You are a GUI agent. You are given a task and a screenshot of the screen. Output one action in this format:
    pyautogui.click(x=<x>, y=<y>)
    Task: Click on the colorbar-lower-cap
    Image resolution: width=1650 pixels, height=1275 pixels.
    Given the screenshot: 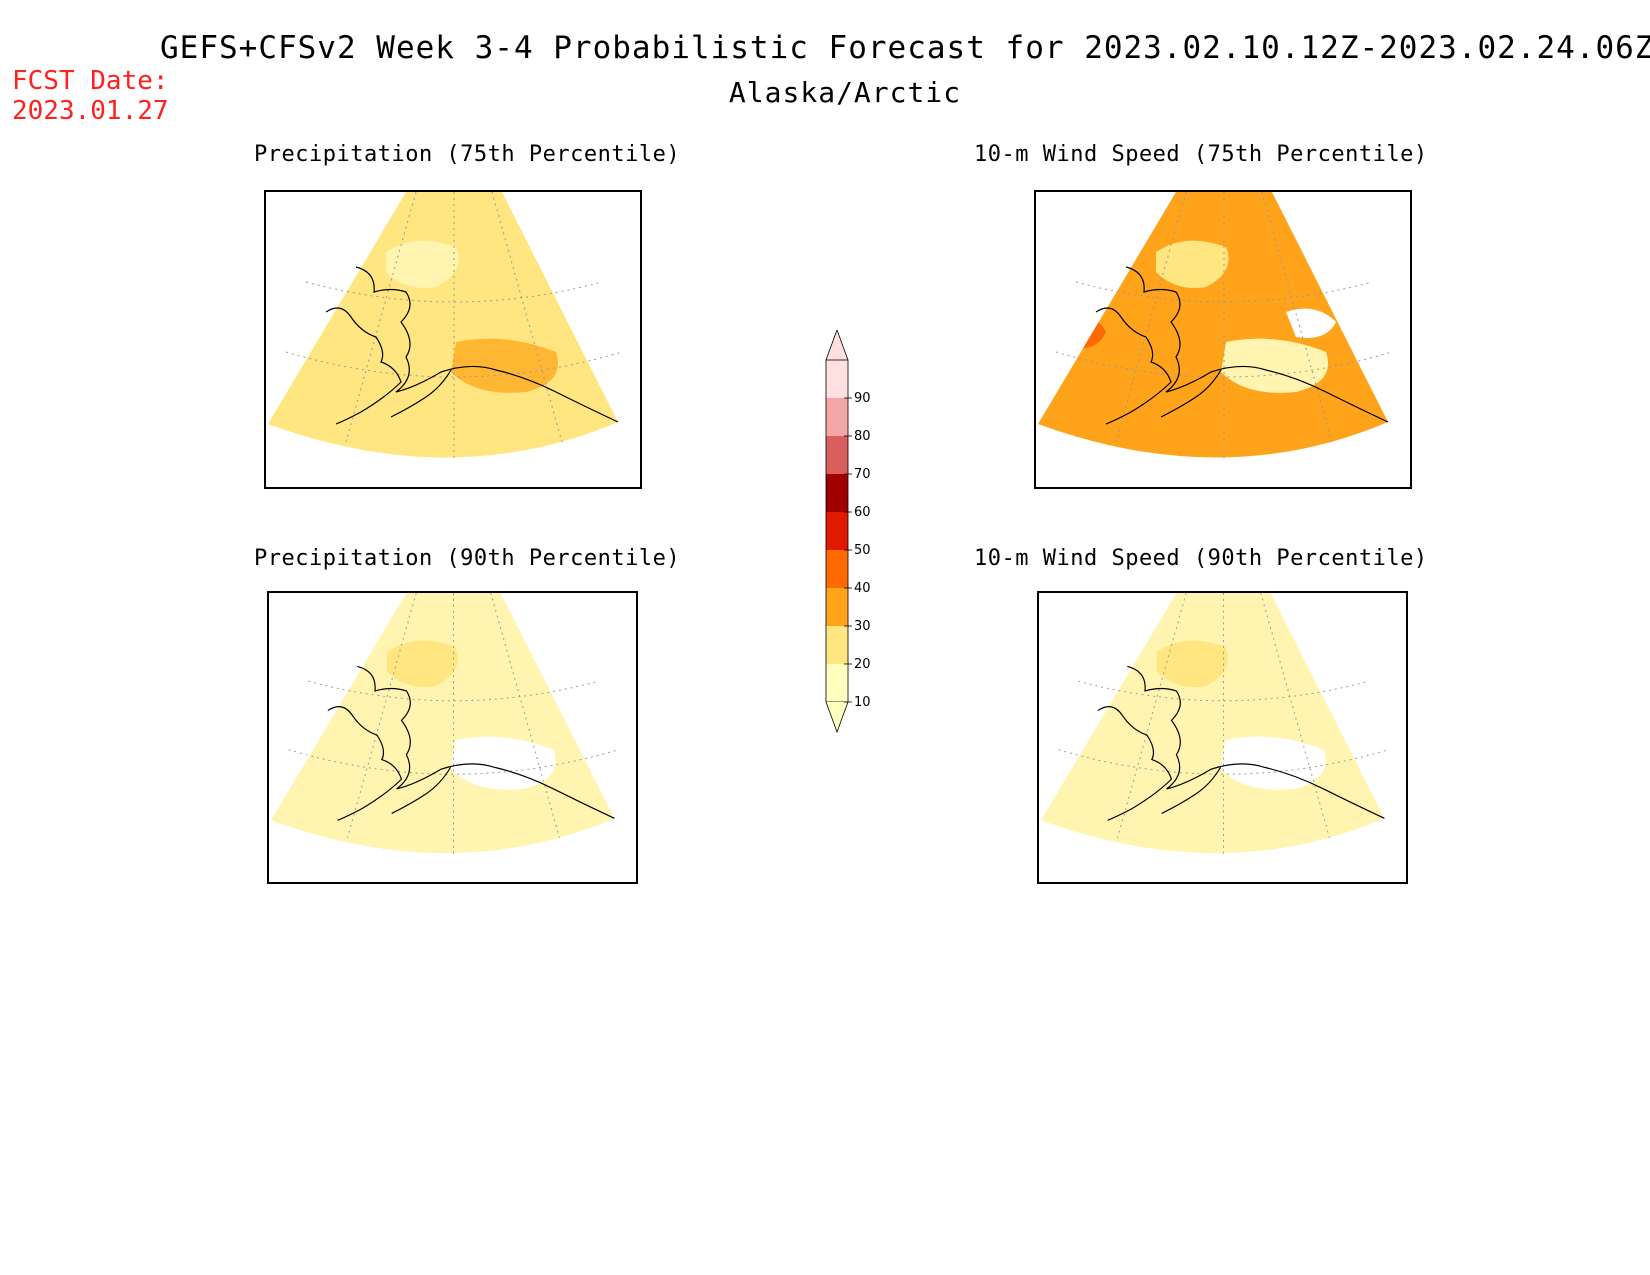 What is the action you would take?
    pyautogui.click(x=837, y=717)
    